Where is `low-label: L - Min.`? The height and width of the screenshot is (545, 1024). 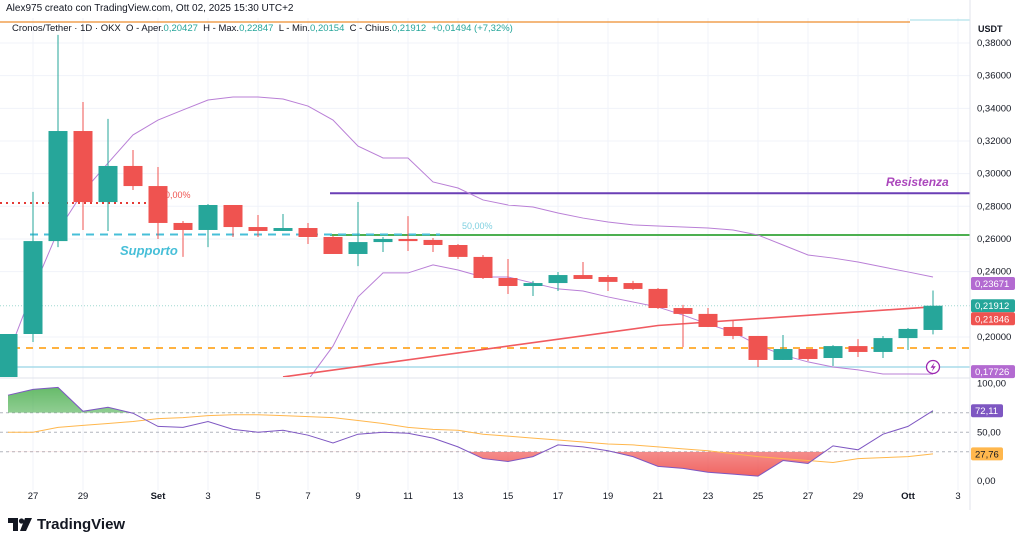
low-label: L - Min. is located at coordinates (294, 28).